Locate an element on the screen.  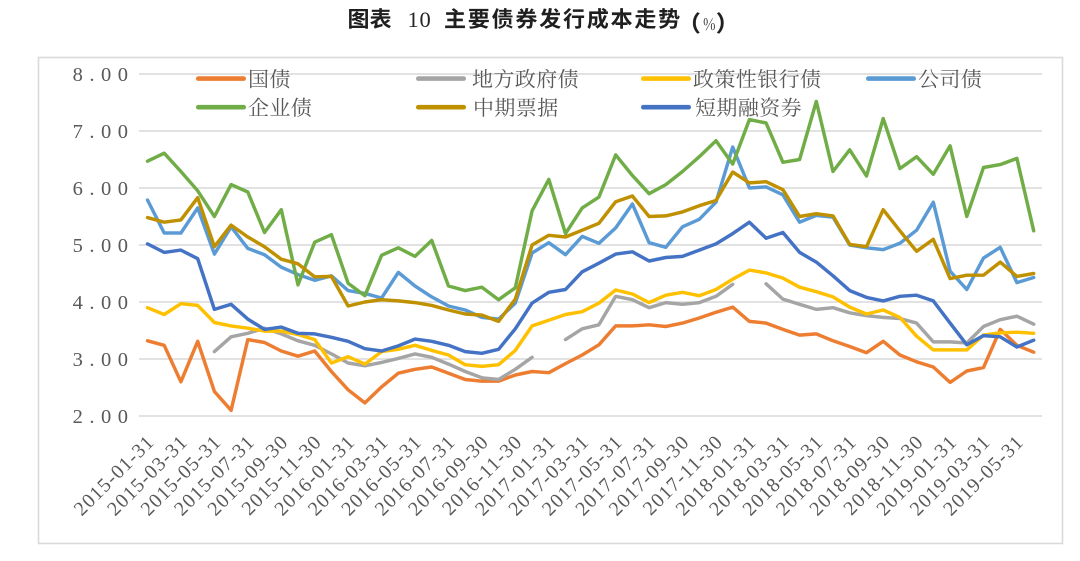
svg-text: 8.00 is located at coordinates (104, 75).